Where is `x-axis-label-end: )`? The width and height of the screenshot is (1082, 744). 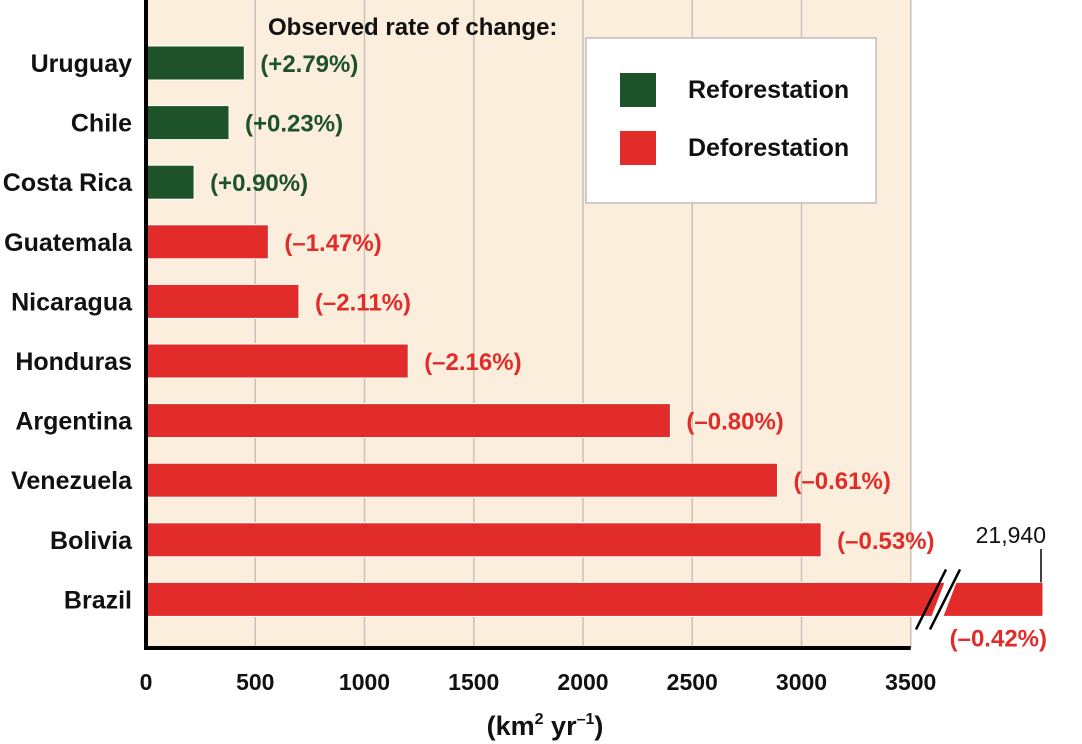 x-axis-label-end: ) is located at coordinates (598, 726).